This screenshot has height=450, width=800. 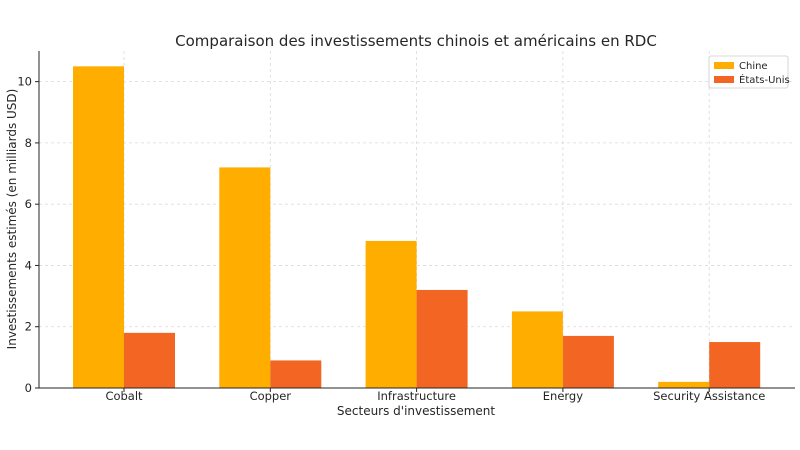 I want to click on y-tick-label: 8, so click(x=28, y=143).